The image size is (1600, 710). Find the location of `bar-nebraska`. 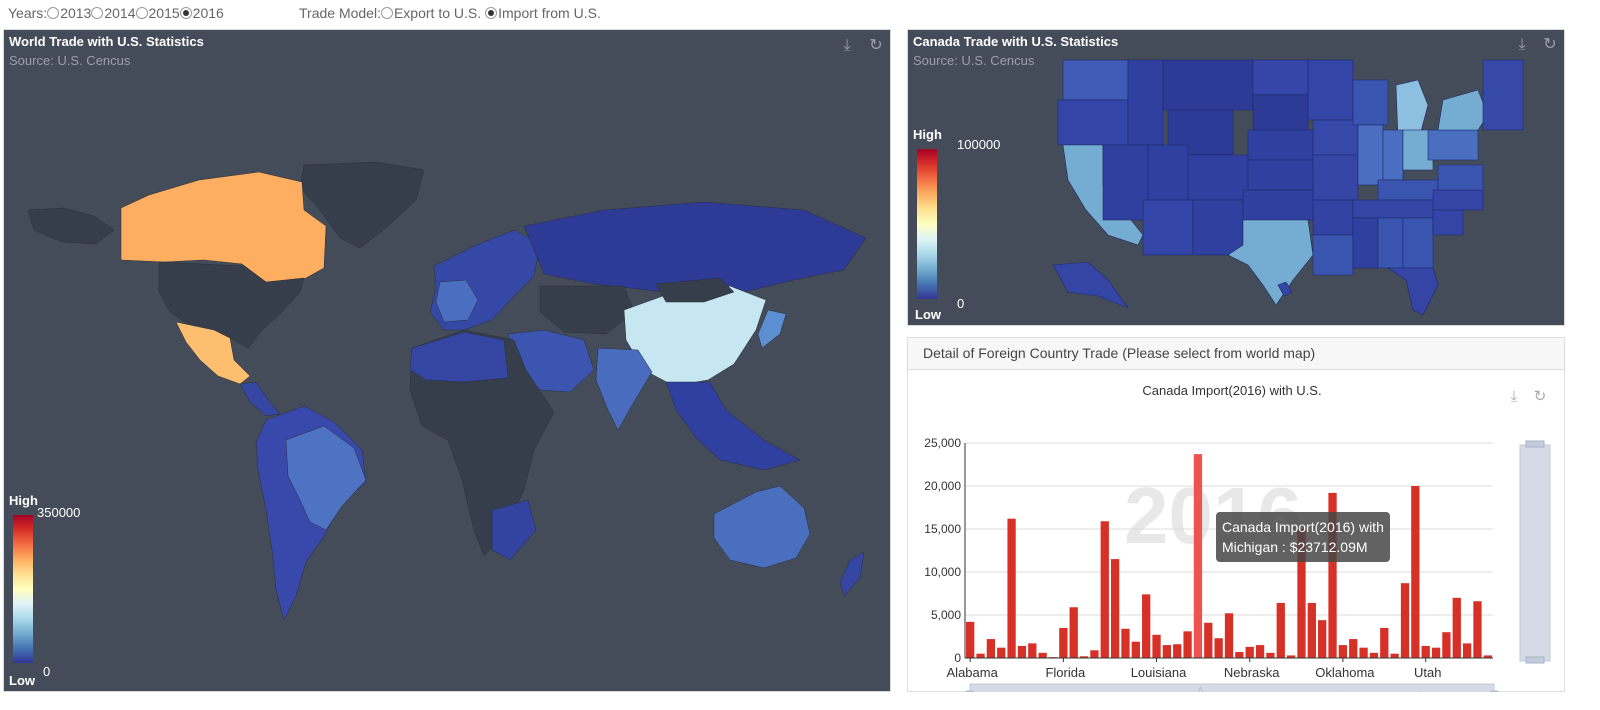

bar-nebraska is located at coordinates (1249, 652).